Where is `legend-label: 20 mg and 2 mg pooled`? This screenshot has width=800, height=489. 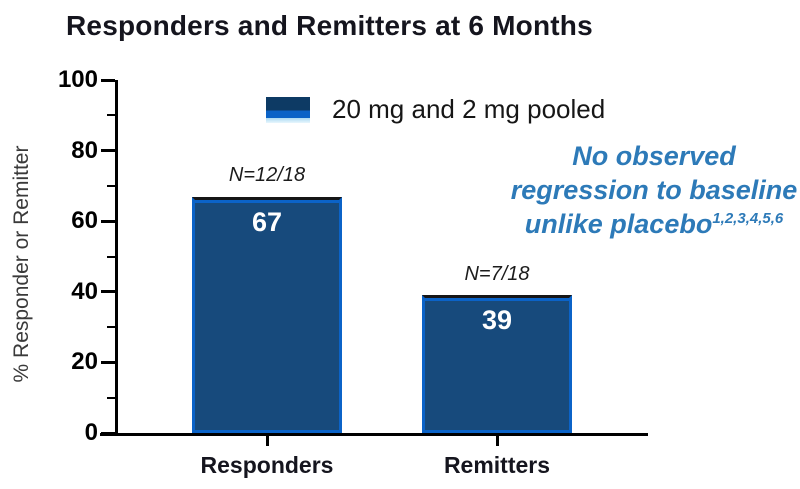
legend-label: 20 mg and 2 mg pooled is located at coordinates (469, 109).